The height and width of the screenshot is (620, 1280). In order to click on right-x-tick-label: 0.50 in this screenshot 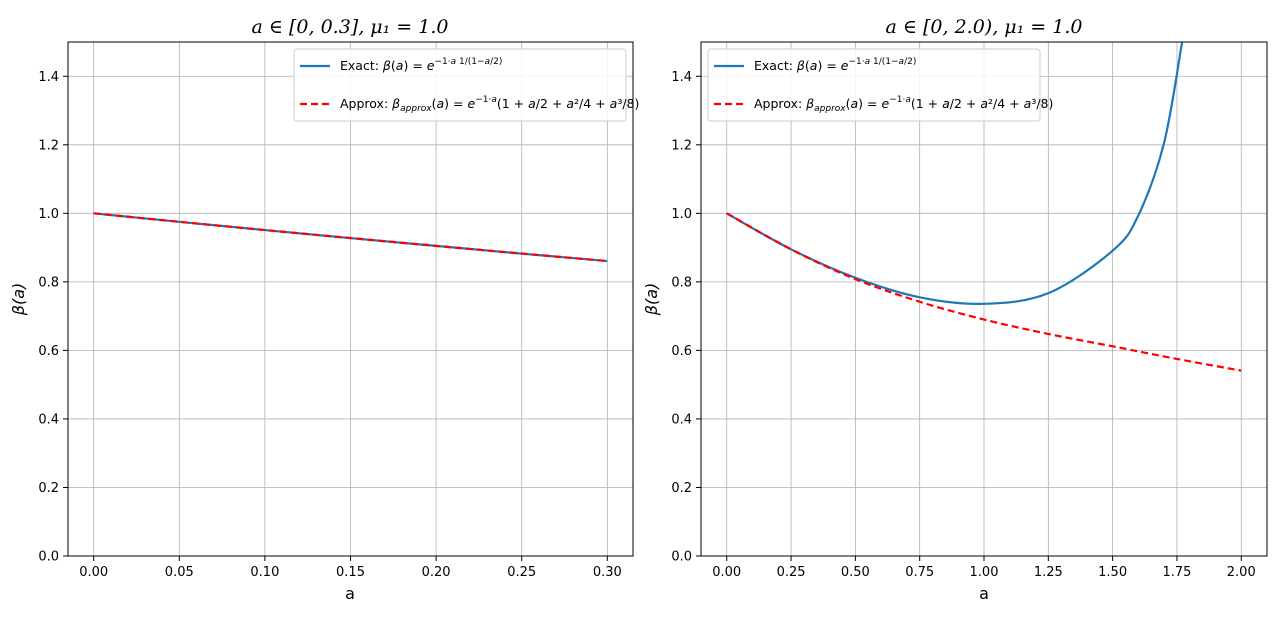, I will do `click(855, 572)`.